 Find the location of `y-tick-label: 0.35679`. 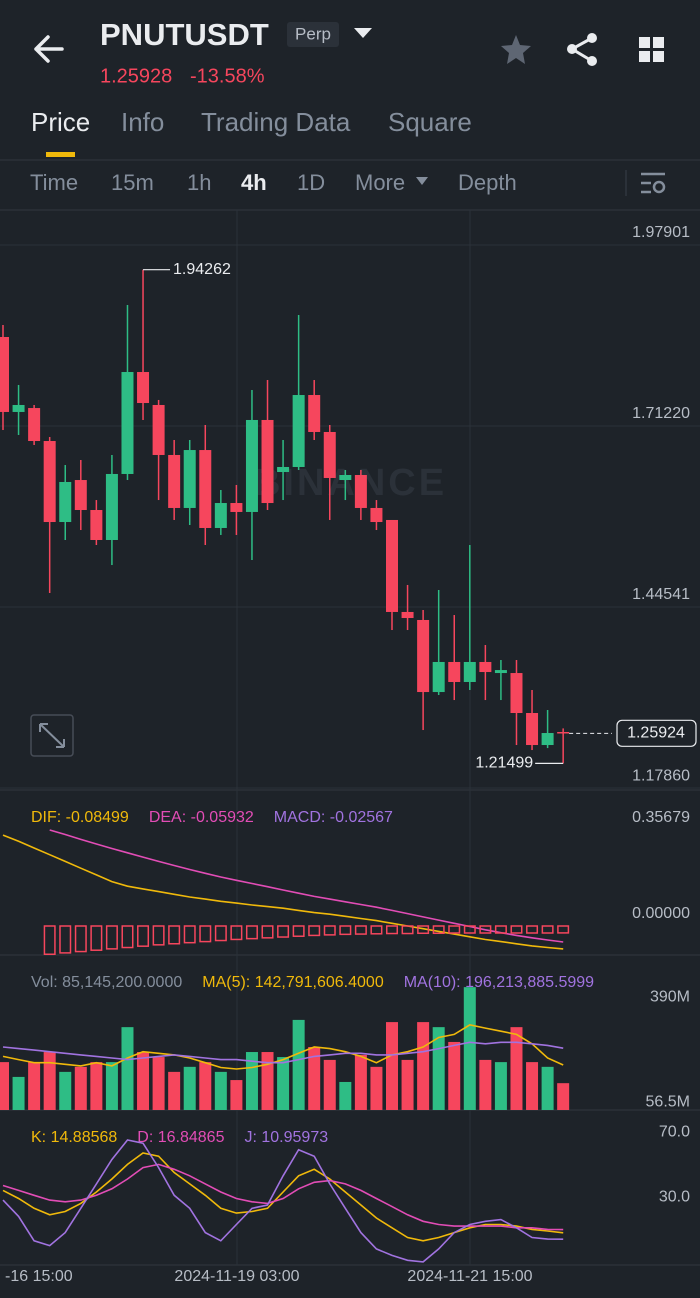

y-tick-label: 0.35679 is located at coordinates (661, 817).